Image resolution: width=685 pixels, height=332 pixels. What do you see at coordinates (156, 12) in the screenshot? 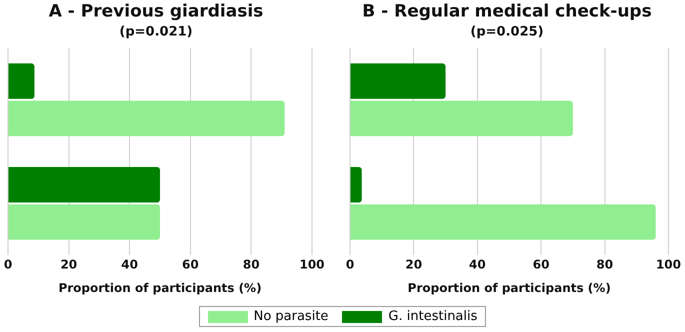
I see `chart-title: A - Previous giardiasis` at bounding box center [156, 12].